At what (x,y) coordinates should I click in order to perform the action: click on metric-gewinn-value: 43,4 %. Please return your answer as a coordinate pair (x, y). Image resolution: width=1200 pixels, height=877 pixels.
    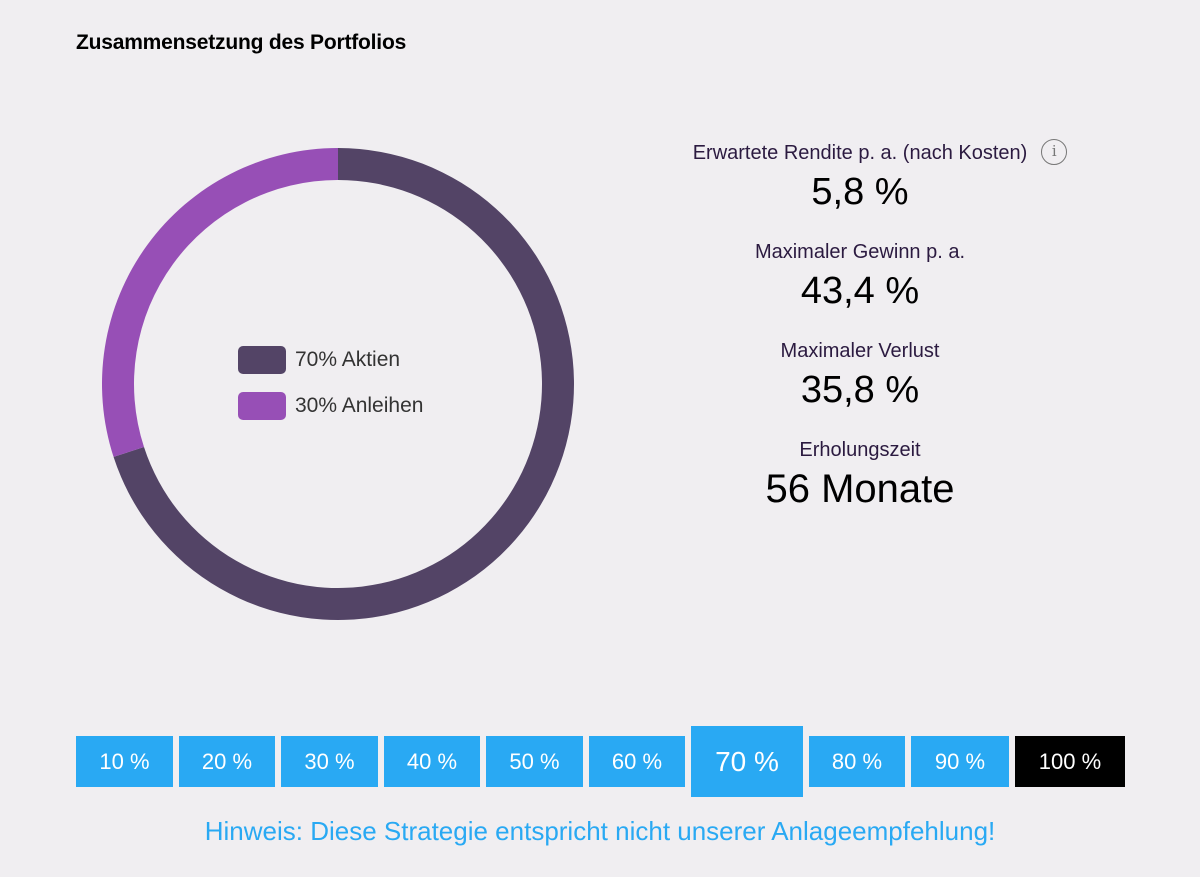
    Looking at the image, I should click on (860, 291).